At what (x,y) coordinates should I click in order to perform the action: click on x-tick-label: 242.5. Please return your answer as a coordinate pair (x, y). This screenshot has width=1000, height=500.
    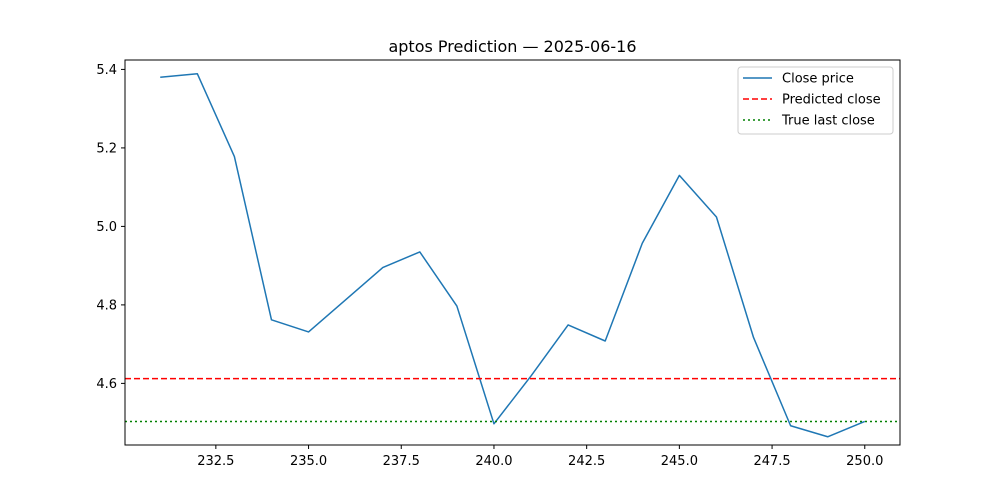
    Looking at the image, I should click on (586, 461).